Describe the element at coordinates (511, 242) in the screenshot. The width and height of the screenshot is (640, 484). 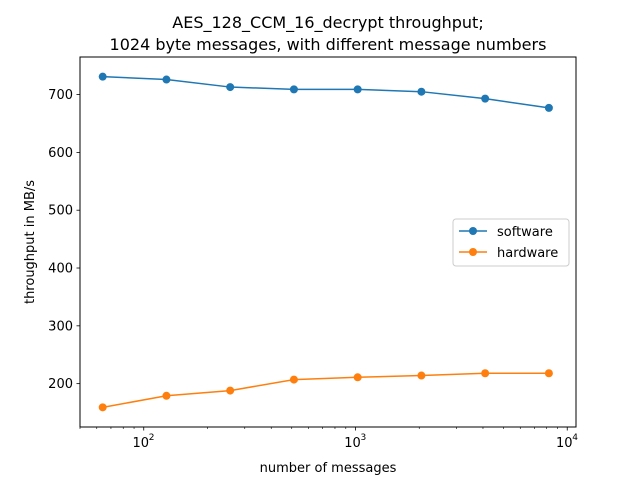
I see `legend: software hardware` at that location.